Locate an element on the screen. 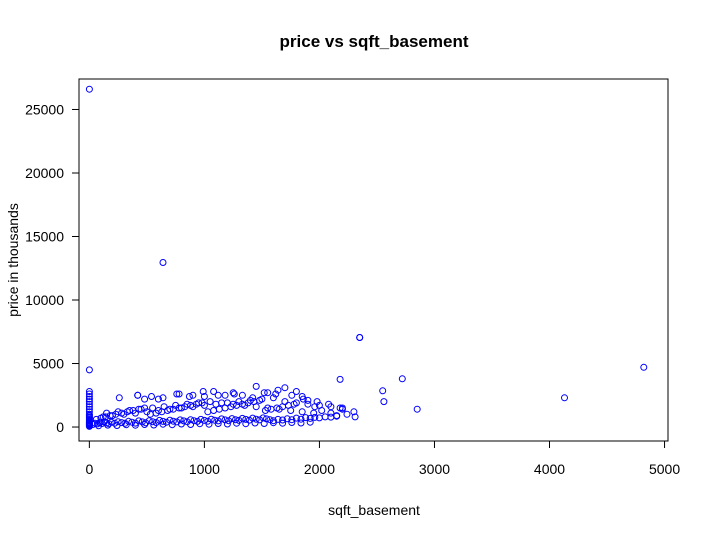  y-axis: 0 5000 10000 15000 20000 25000 is located at coordinates (52, 268).